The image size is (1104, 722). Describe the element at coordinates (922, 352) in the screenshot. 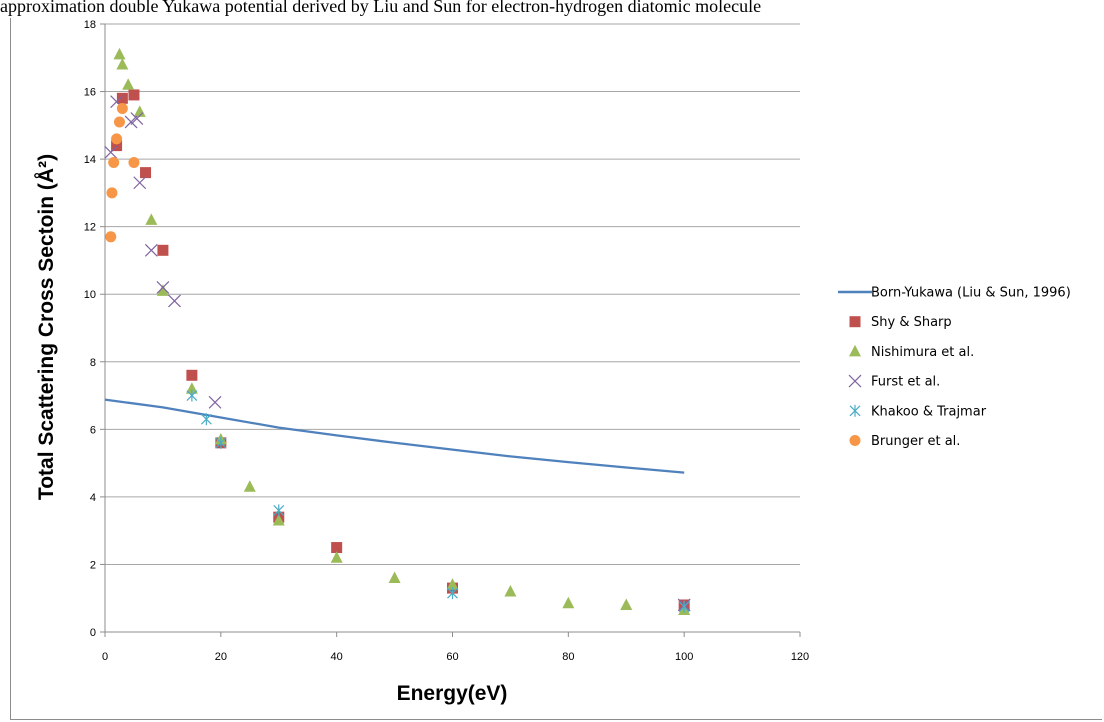

I see `legend-label: Nishimura et al.` at that location.